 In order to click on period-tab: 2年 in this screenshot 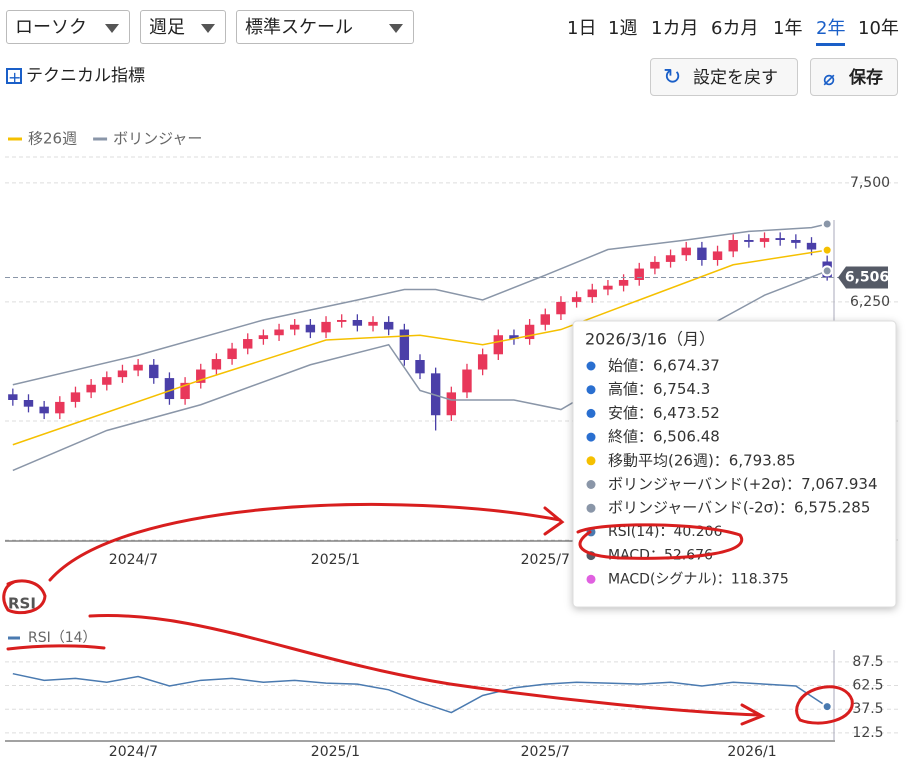, I will do `click(831, 30)`.